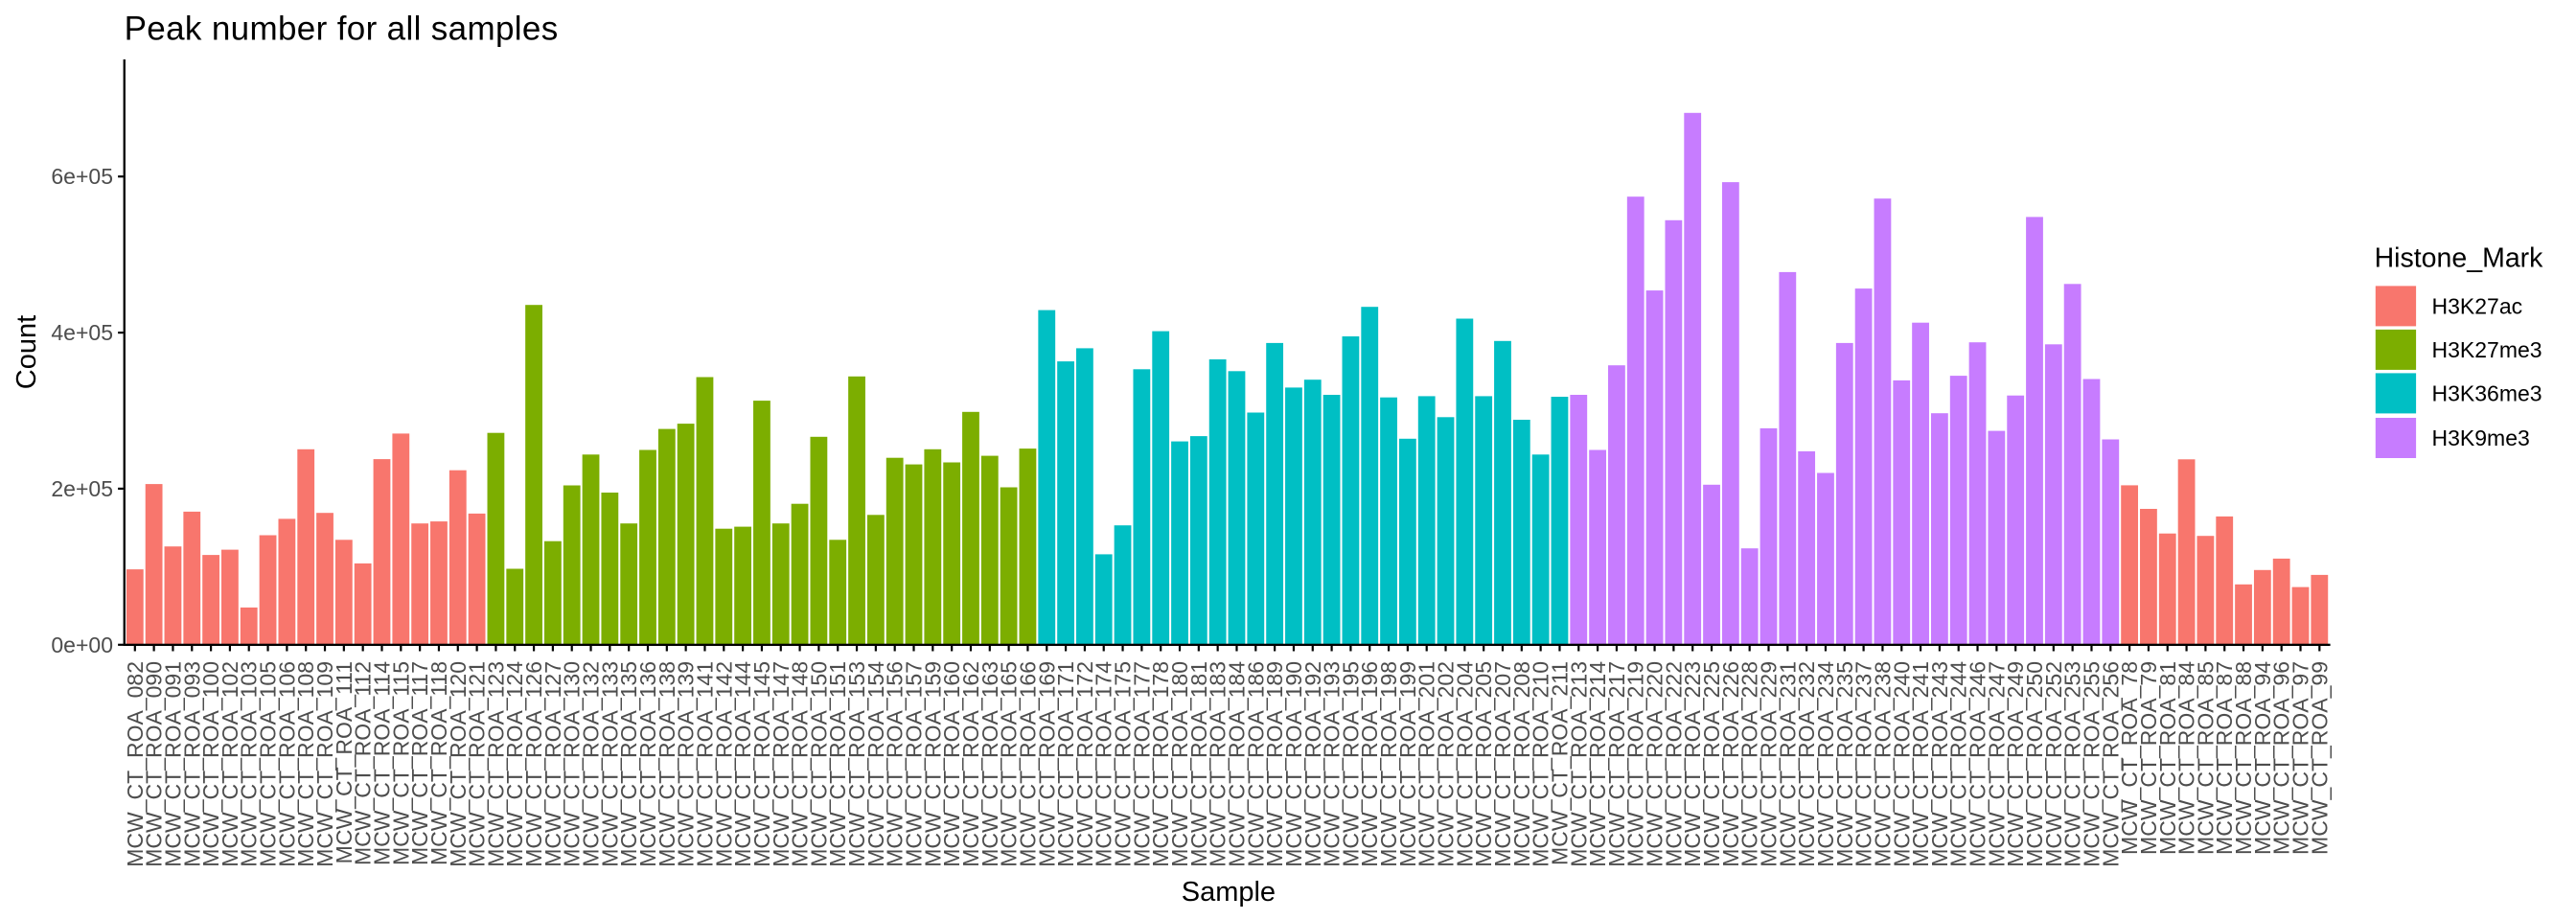  I want to click on svg-text: MCW_CT_ROA_181, so click(1198, 764).